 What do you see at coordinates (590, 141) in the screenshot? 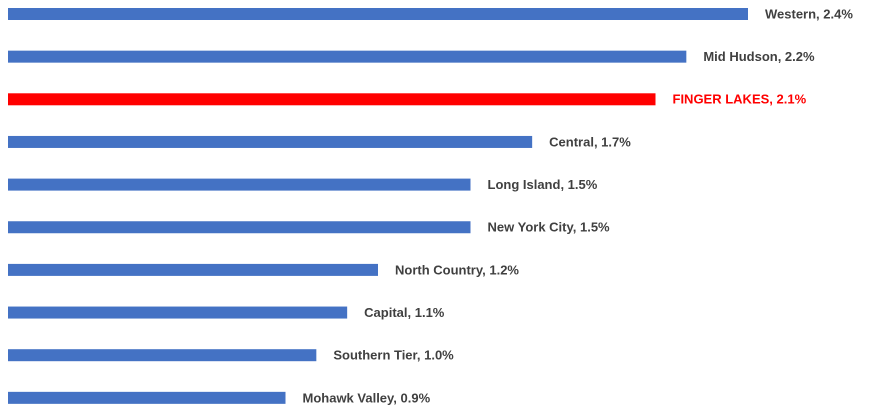
I see `data-label: Central, 1.7%` at bounding box center [590, 141].